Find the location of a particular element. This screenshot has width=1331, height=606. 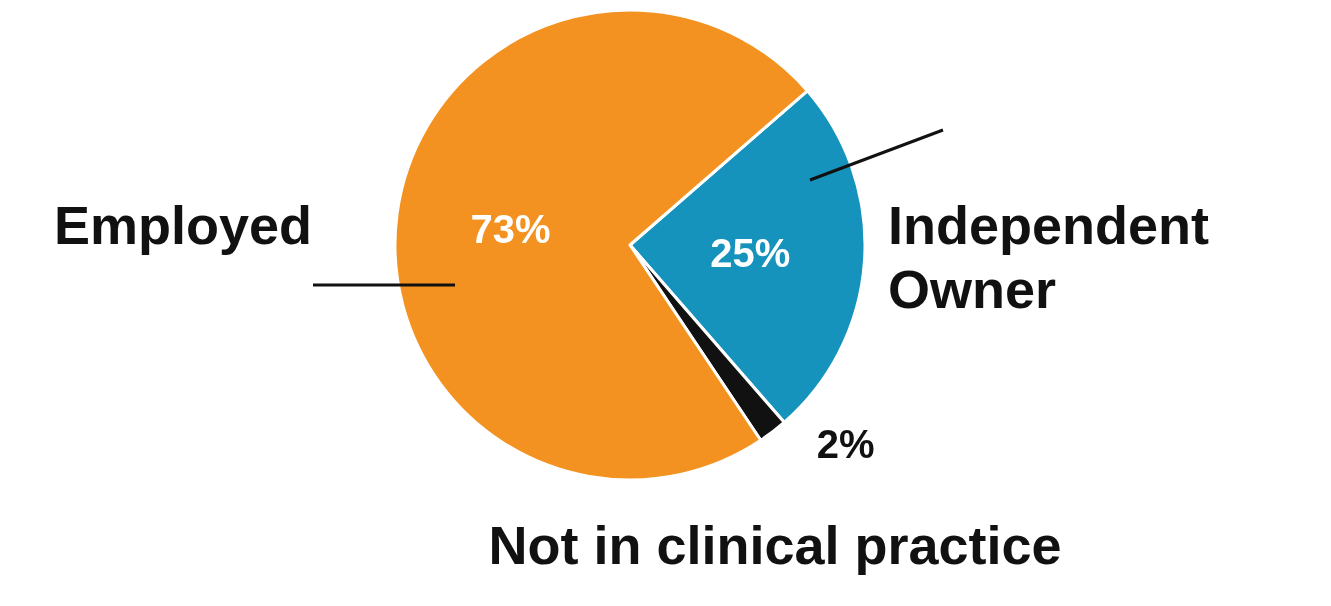

data-label: 2% is located at coordinates (845, 443).